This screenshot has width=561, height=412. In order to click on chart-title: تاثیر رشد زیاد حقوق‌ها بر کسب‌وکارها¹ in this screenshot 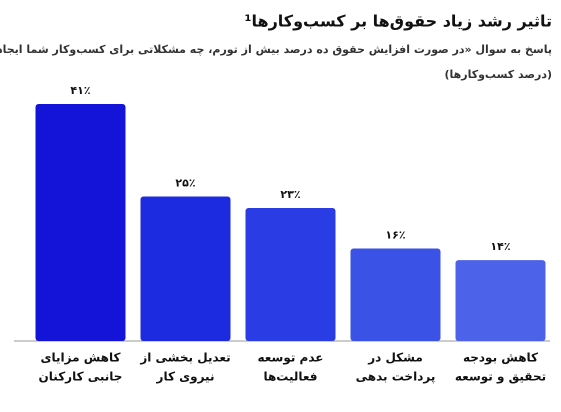, I will do `click(398, 21)`.